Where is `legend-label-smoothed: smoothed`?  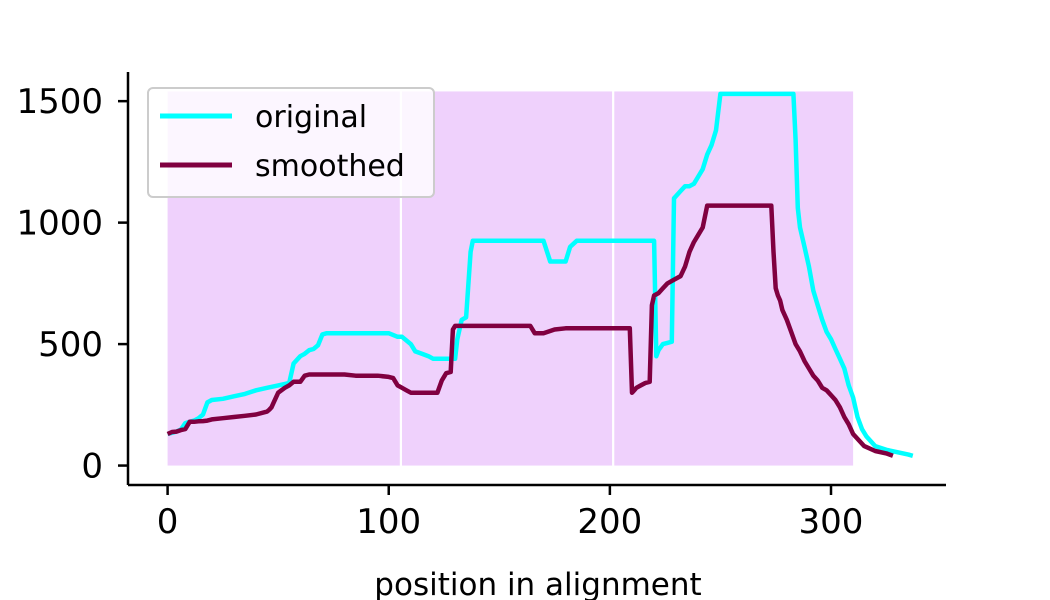
legend-label-smoothed: smoothed is located at coordinates (330, 166).